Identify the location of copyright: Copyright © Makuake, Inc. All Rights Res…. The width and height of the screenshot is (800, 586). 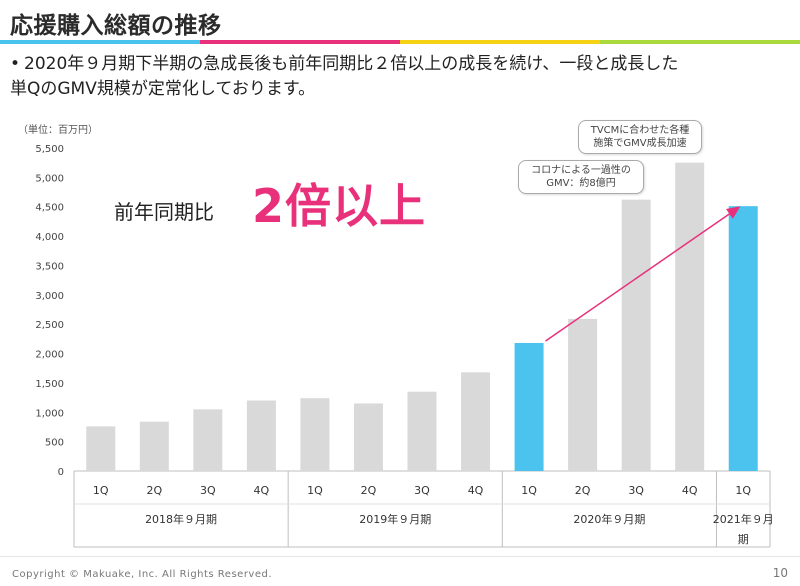
(142, 574).